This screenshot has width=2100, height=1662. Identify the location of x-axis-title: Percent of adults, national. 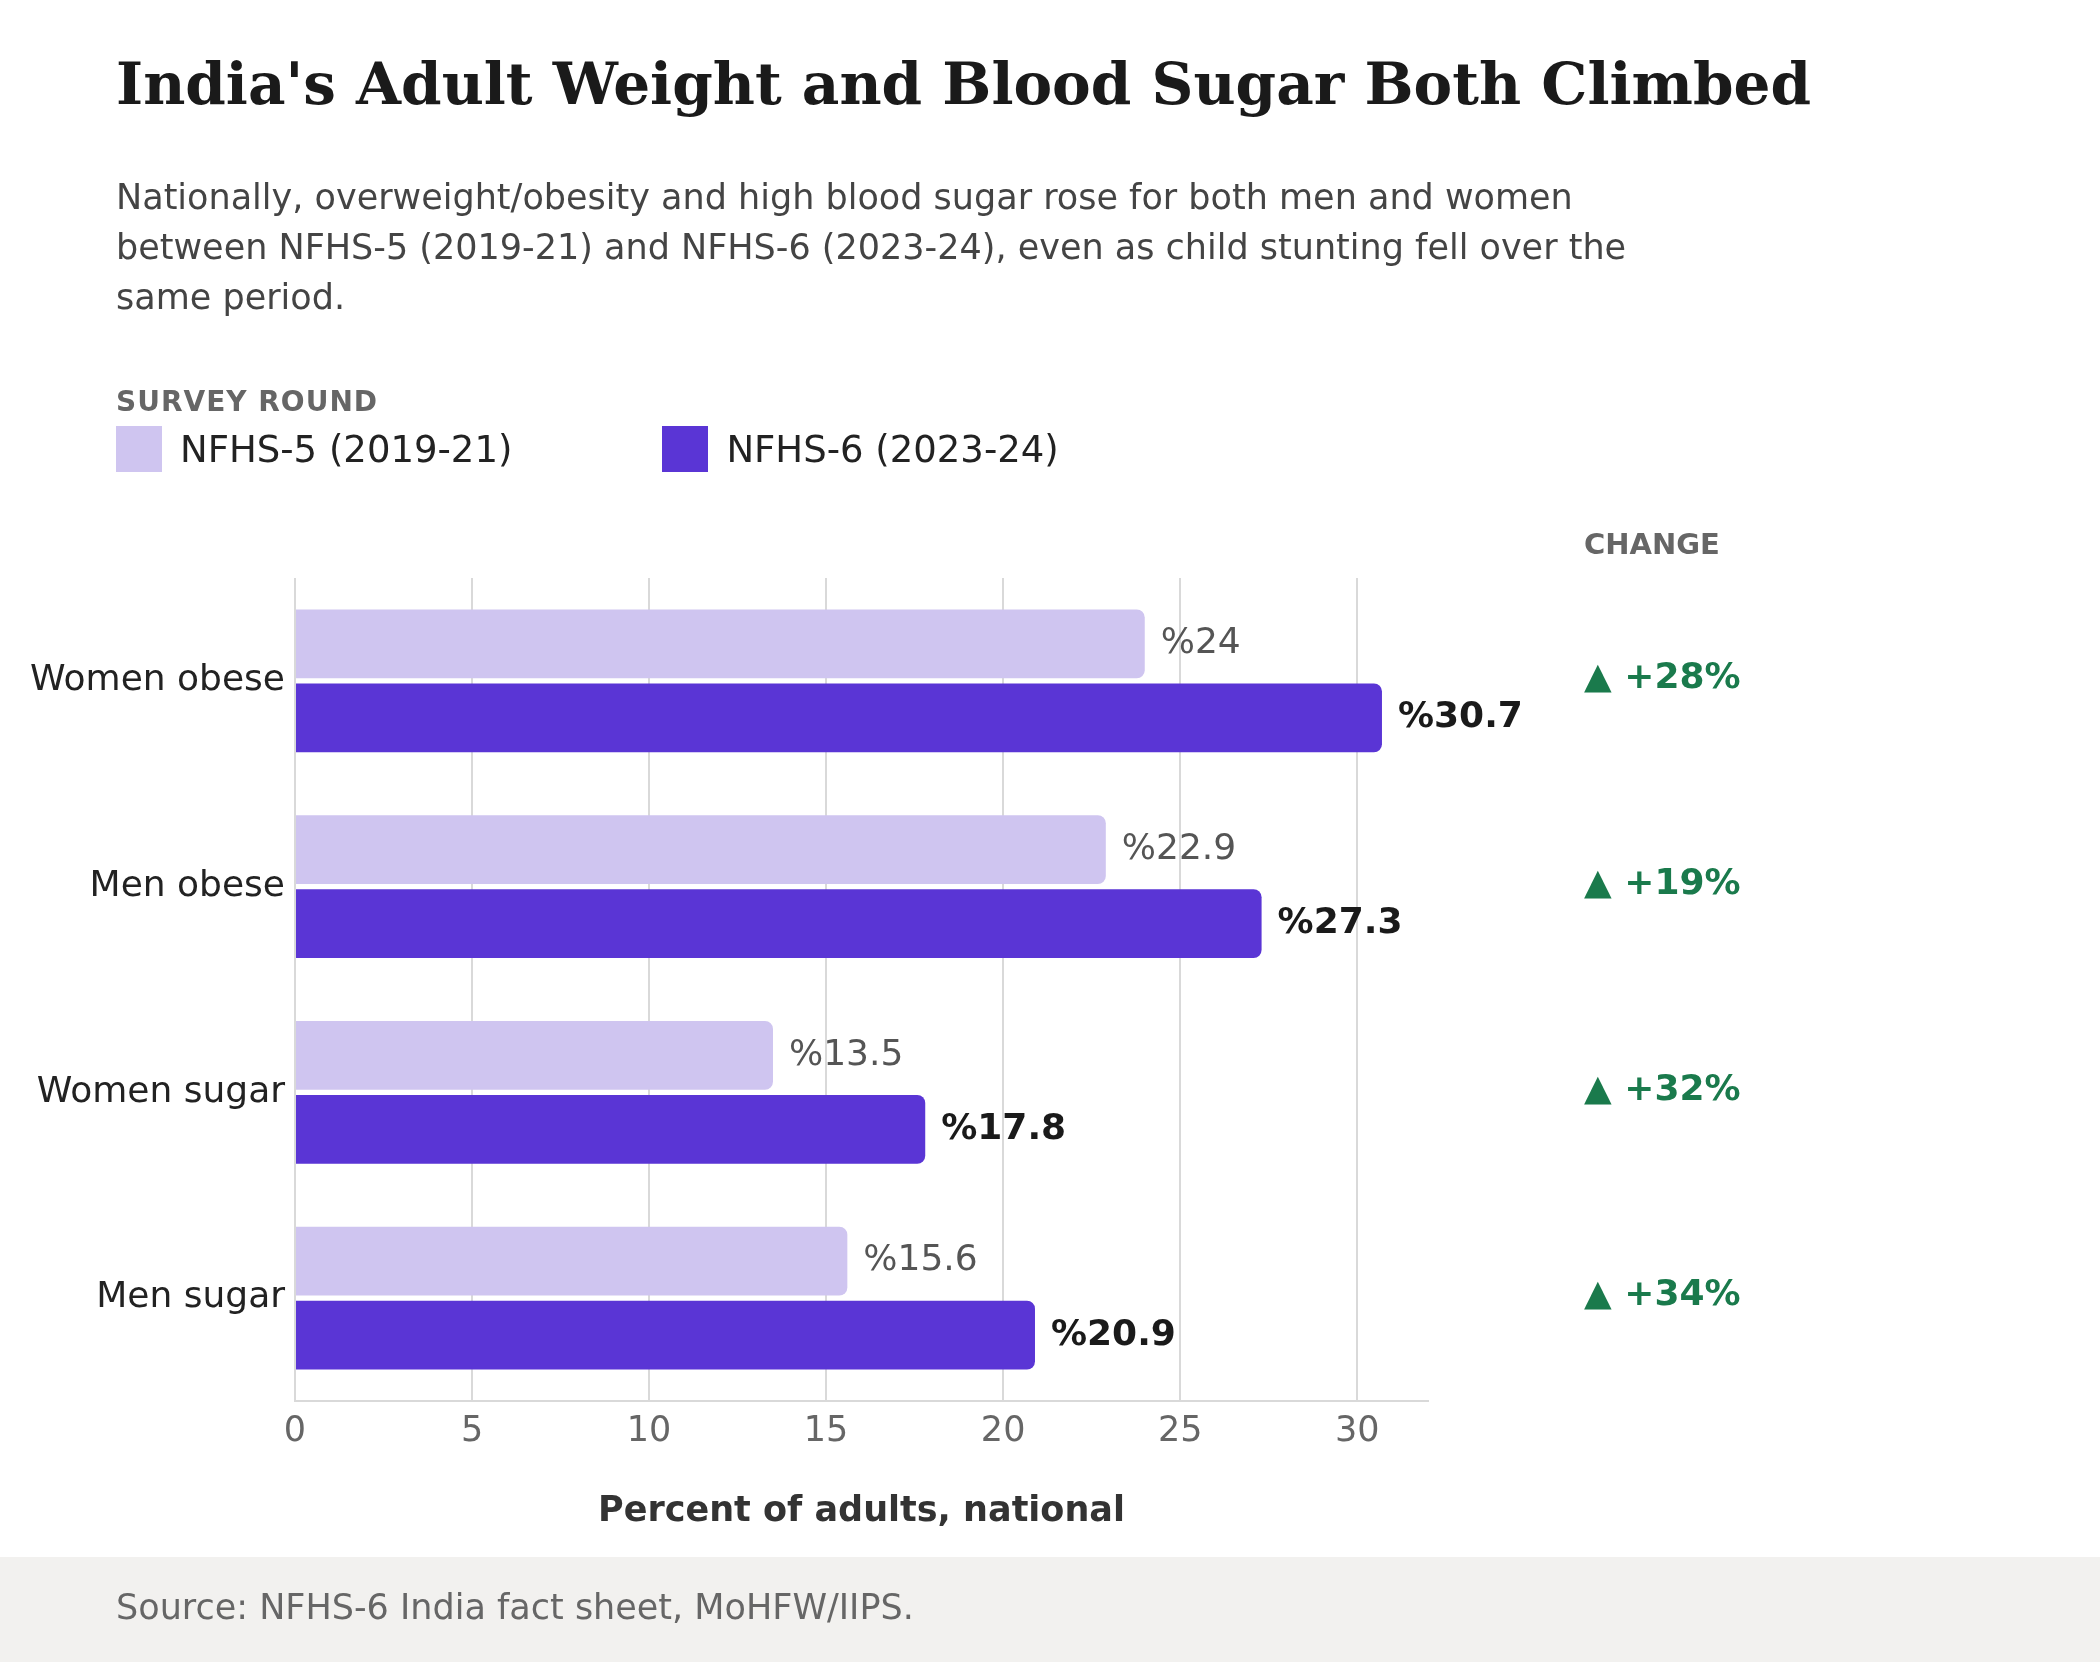
(861, 1509).